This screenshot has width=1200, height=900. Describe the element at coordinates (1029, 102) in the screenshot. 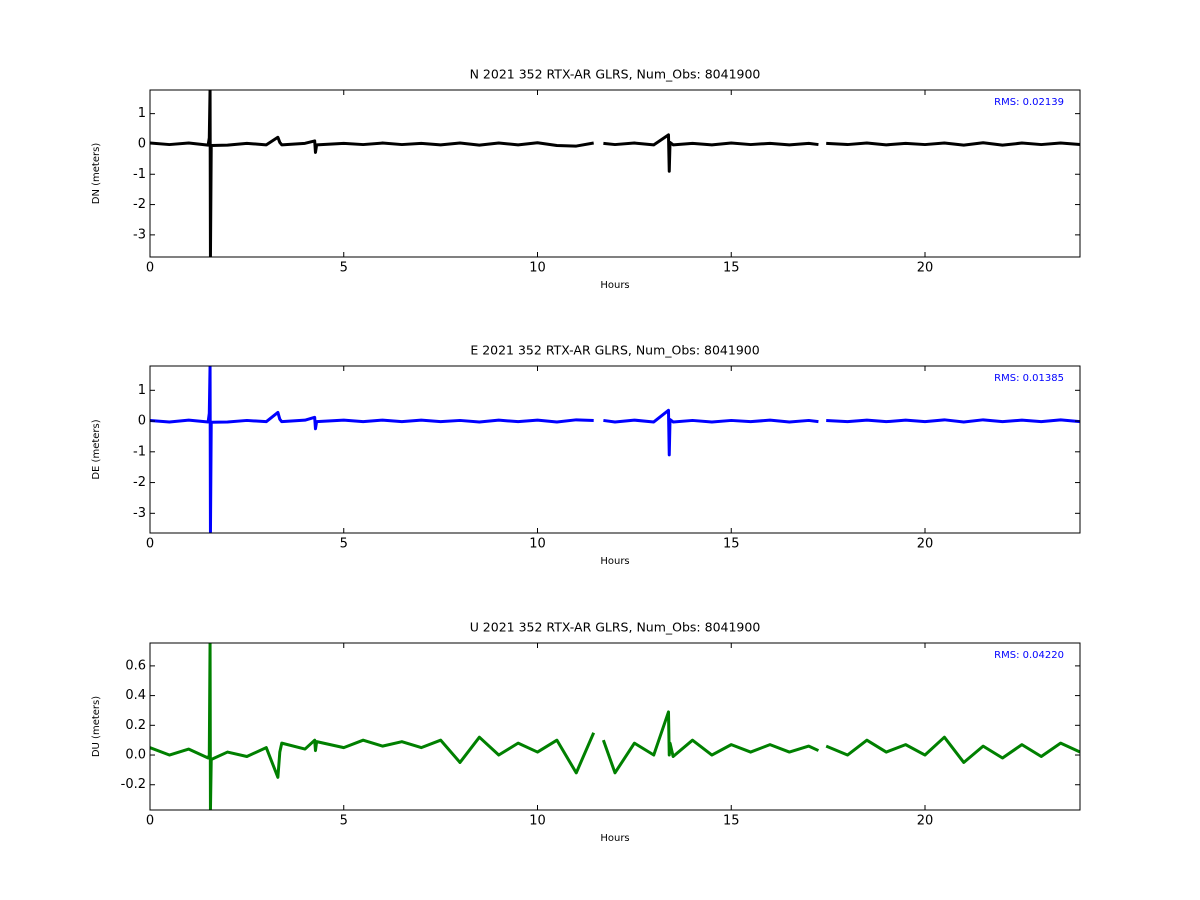

I see `rms-annotation: RMS: 0.02139` at that location.